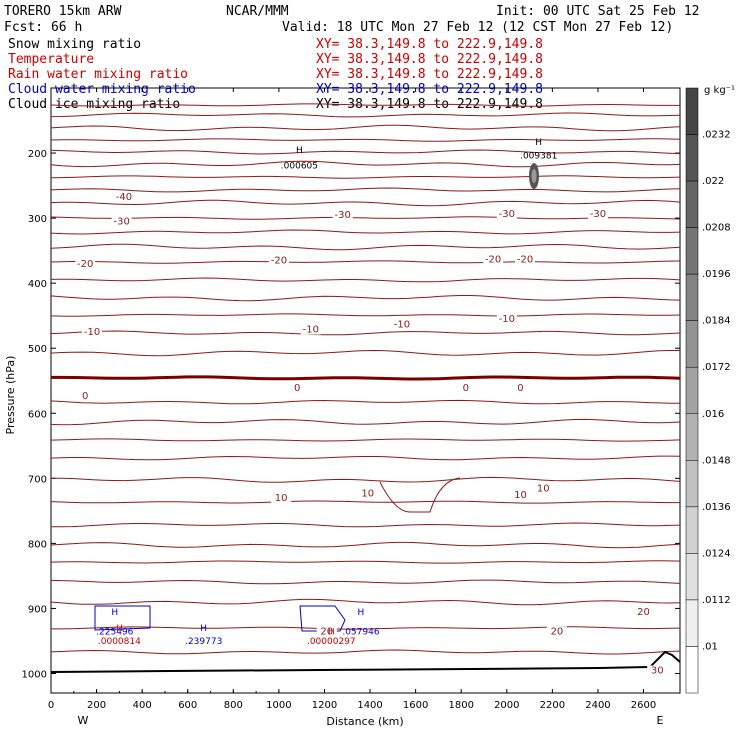 The width and height of the screenshot is (740, 740). What do you see at coordinates (257, 11) in the screenshot?
I see `center-name: NCAR/MMM` at bounding box center [257, 11].